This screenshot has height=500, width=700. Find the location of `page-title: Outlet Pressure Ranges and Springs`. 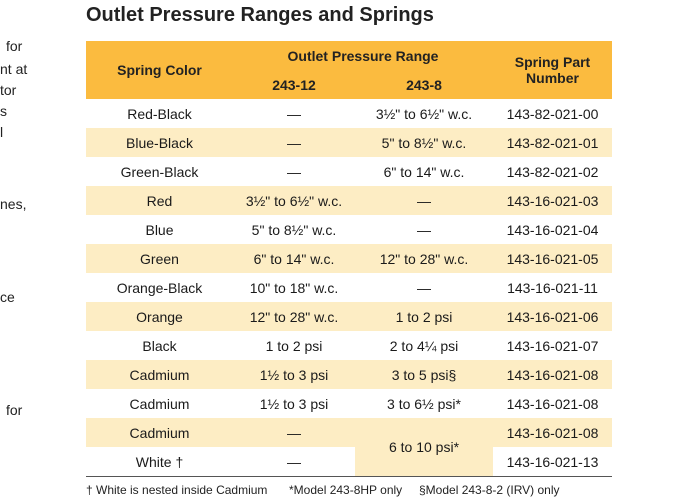

page-title: Outlet Pressure Ranges and Springs is located at coordinates (260, 15).